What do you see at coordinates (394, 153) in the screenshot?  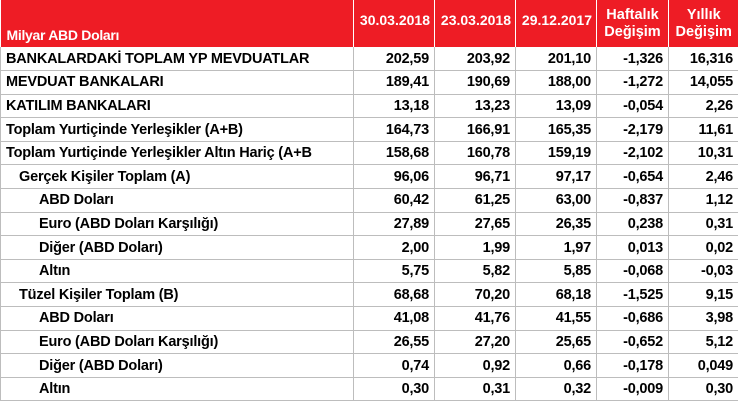 I see `value-date-1: 158,68` at bounding box center [394, 153].